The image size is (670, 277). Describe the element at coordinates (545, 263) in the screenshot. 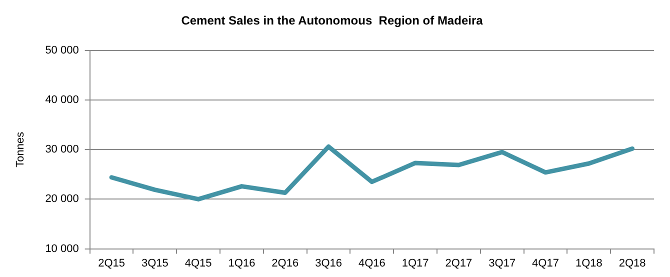

I see `x-tick-label: 4Q17` at that location.